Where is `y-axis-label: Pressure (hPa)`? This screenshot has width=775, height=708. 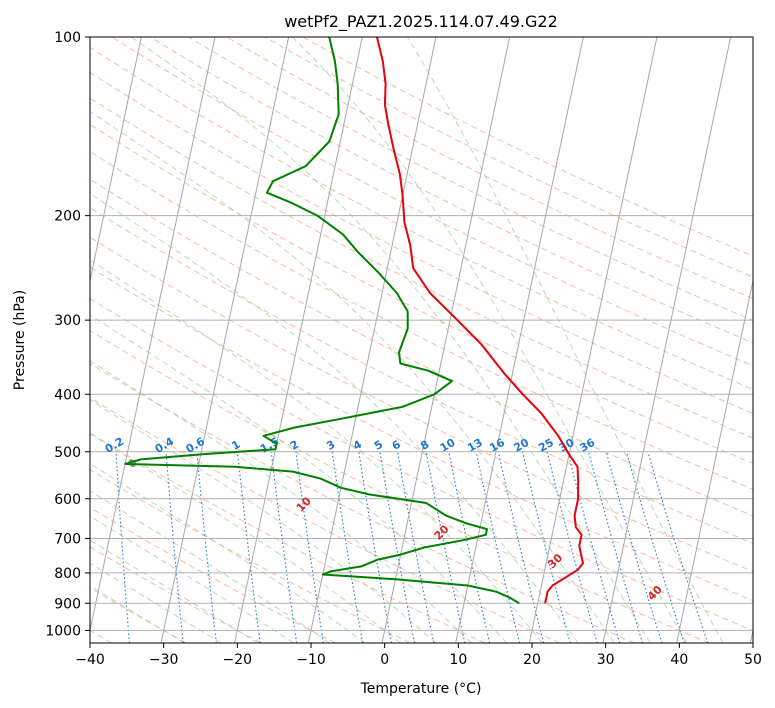
y-axis-label: Pressure (hPa) is located at coordinates (20, 340).